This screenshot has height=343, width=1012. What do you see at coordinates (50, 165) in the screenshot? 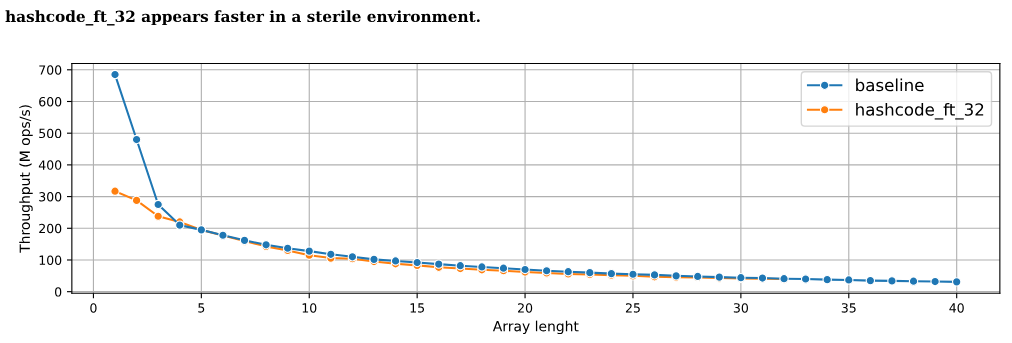
I see `y-tick-label: 400` at bounding box center [50, 165].